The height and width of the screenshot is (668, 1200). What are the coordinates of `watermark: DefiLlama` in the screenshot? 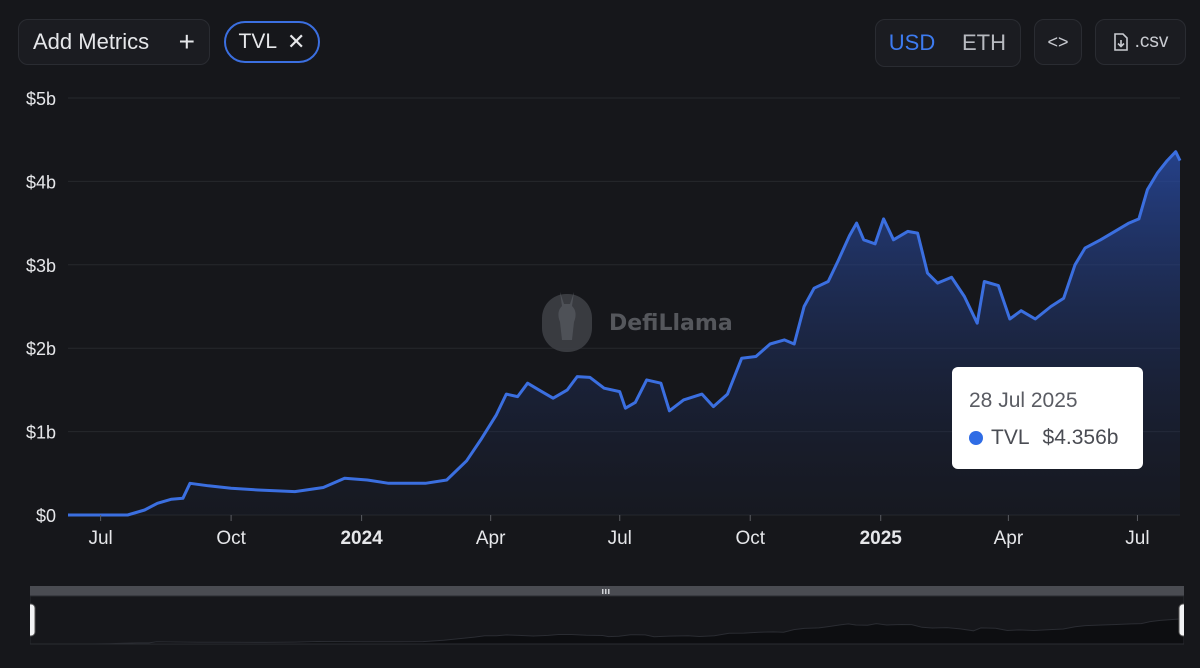 It's located at (637, 322).